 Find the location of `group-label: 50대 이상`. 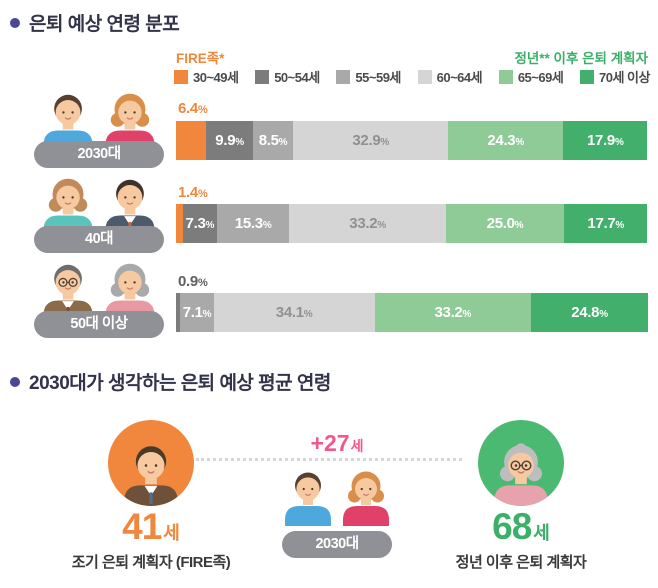

group-label: 50대 이상 is located at coordinates (99, 324).